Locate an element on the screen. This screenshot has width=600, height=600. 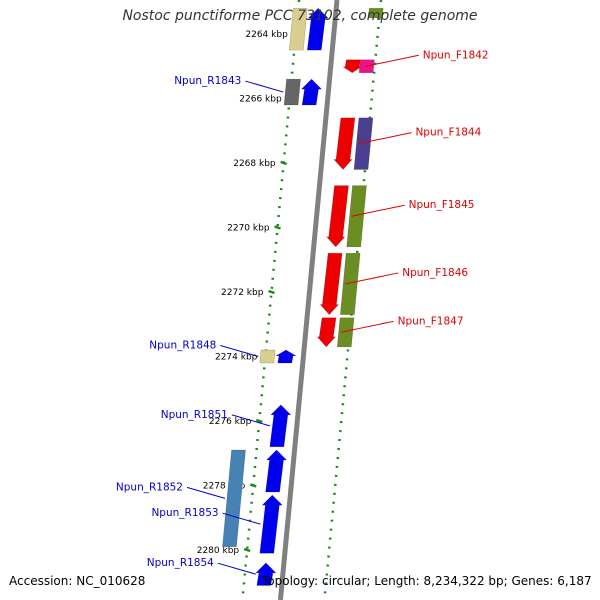
gene-label: Npun_F1847 is located at coordinates (431, 321).